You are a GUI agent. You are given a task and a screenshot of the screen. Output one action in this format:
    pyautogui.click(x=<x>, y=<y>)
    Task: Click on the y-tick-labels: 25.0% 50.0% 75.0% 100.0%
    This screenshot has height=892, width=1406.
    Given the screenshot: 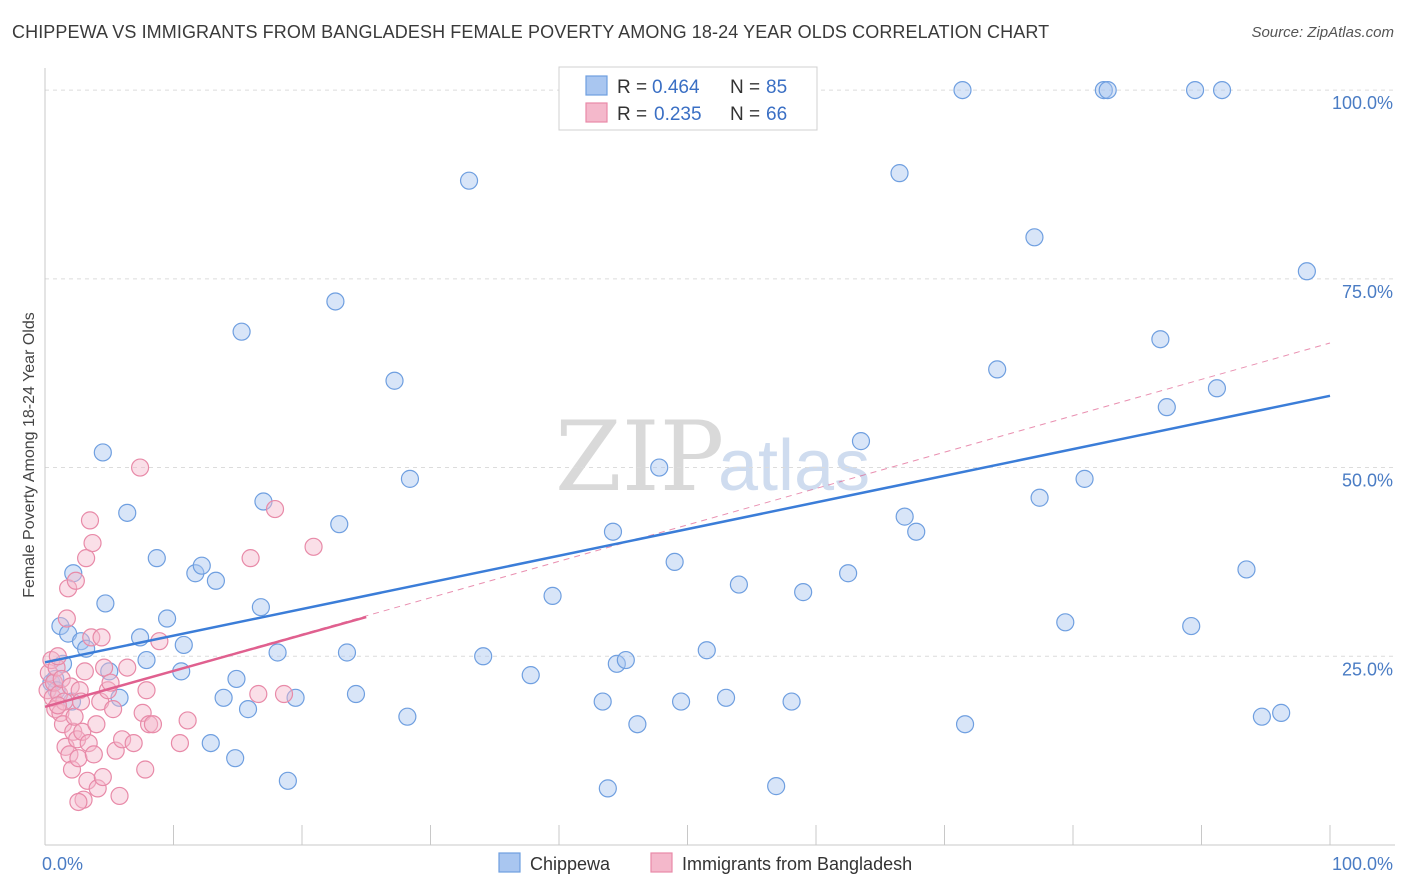 What is the action you would take?
    pyautogui.click(x=1362, y=386)
    